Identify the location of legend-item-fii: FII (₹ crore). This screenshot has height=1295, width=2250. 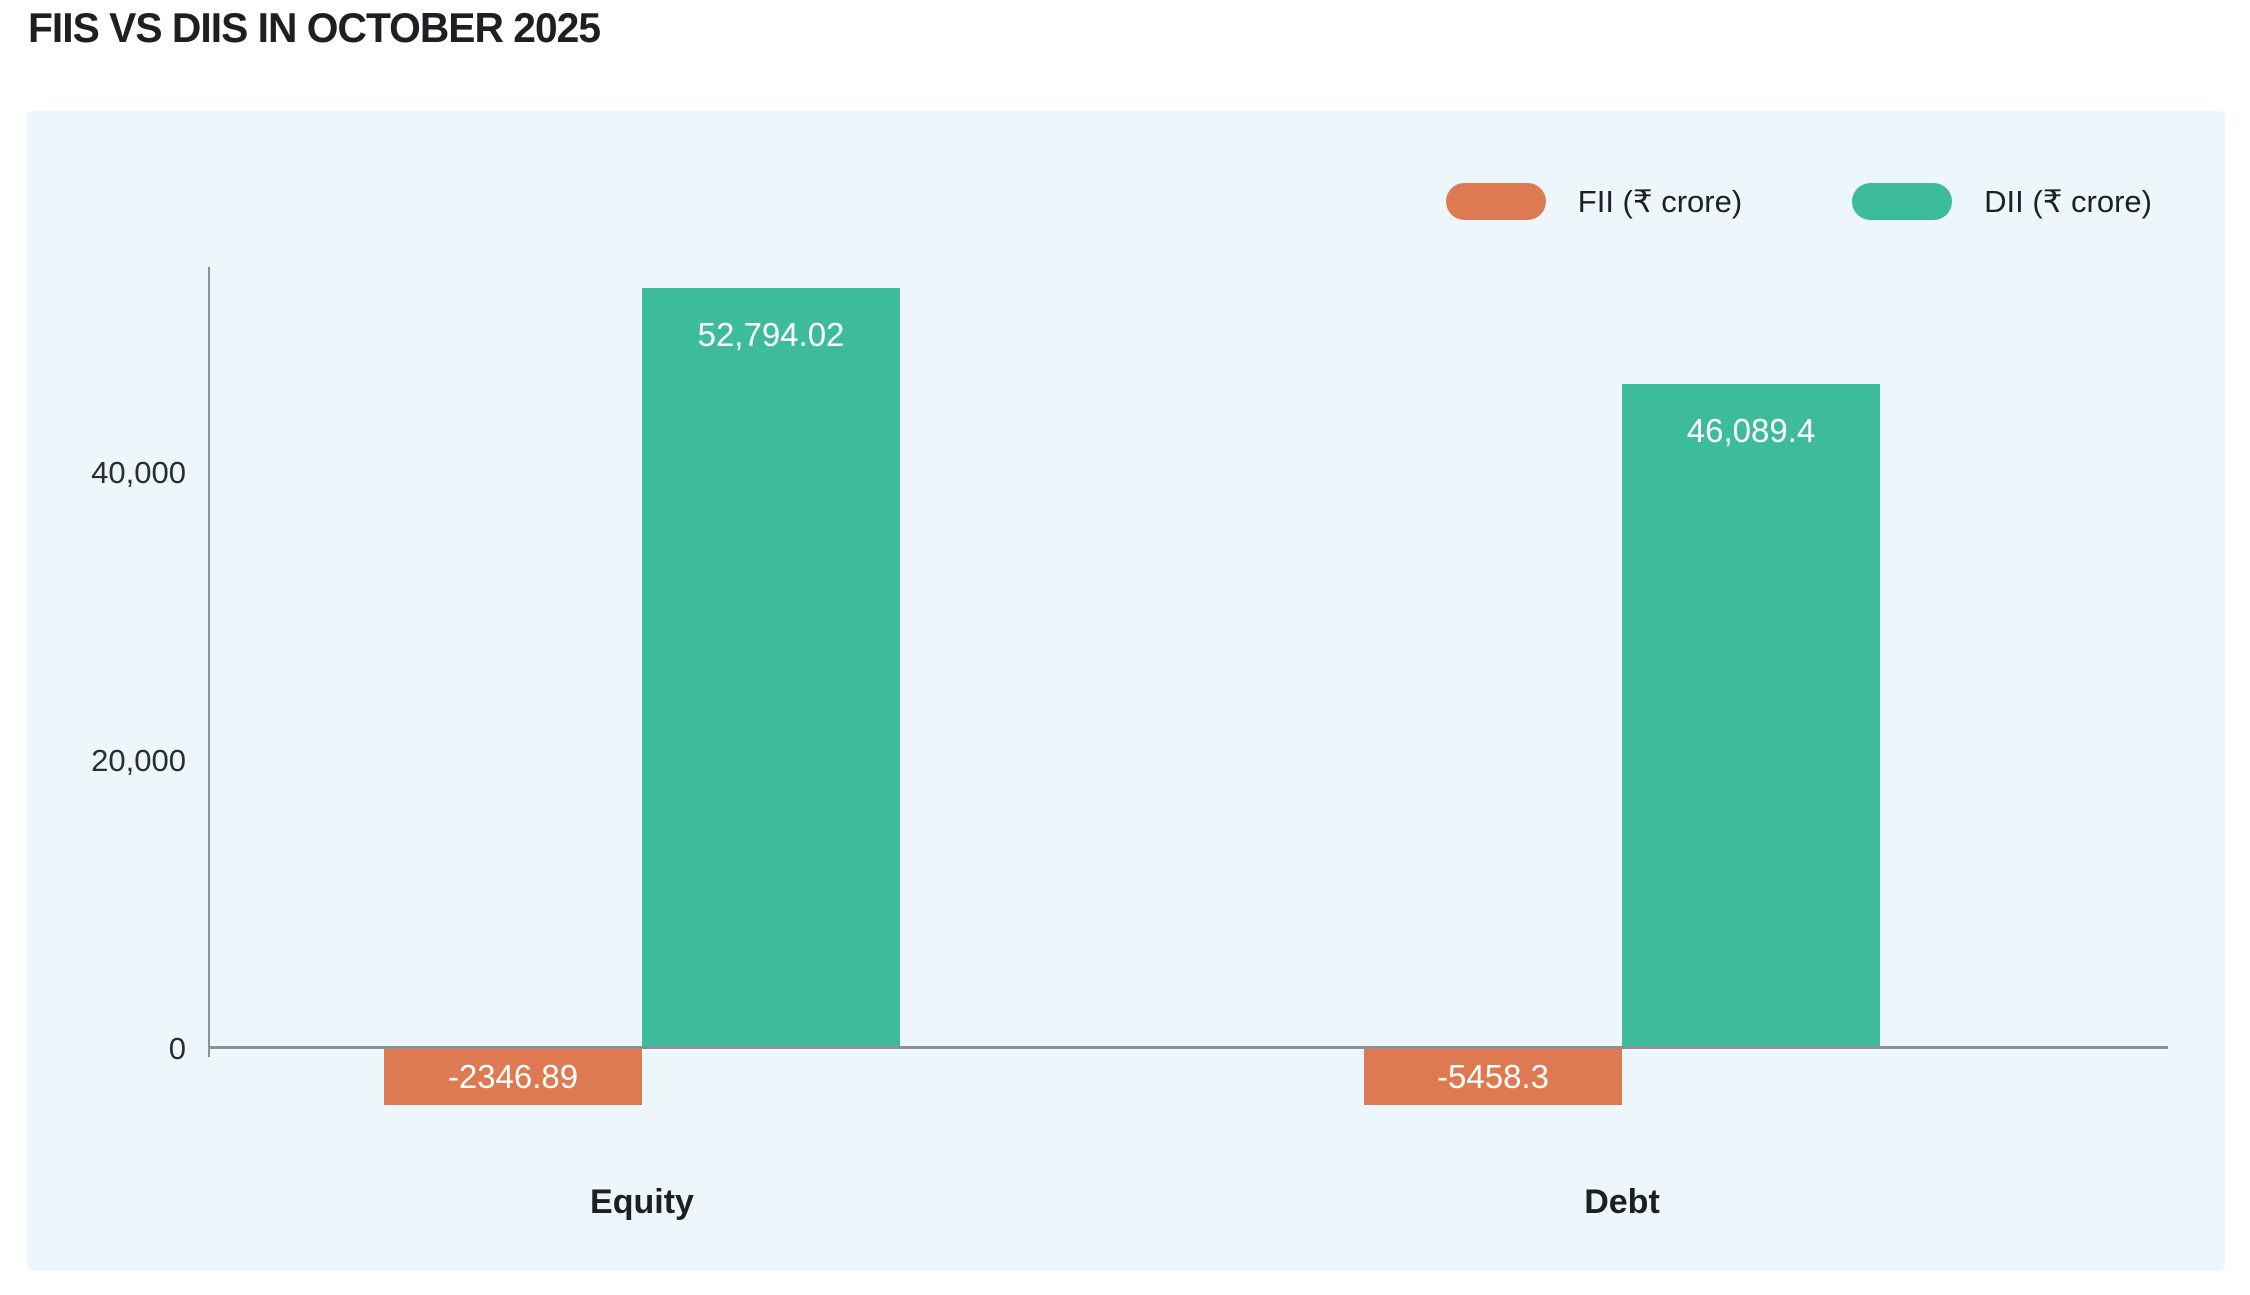
(1594, 201).